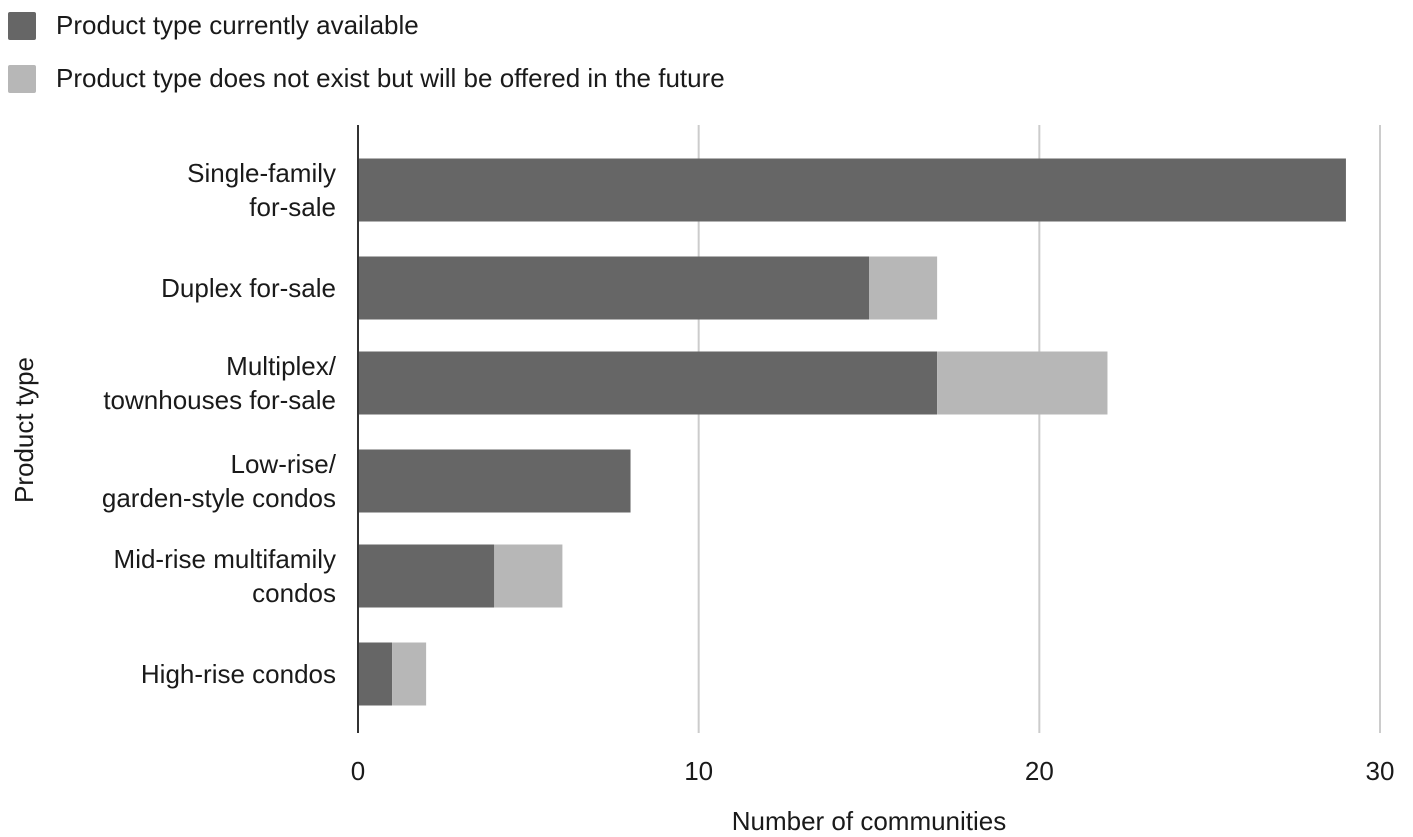  I want to click on category-label-3-1: garden-style condos, so click(219, 498).